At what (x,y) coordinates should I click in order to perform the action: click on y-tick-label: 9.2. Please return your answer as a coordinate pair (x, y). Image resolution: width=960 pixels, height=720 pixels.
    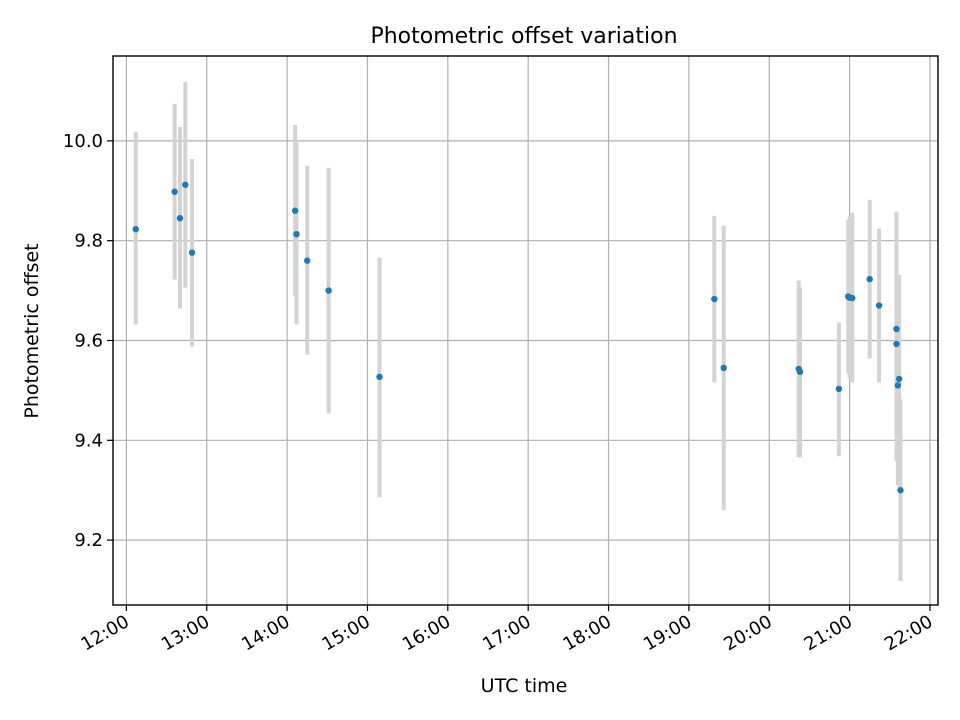
    Looking at the image, I should click on (88, 540).